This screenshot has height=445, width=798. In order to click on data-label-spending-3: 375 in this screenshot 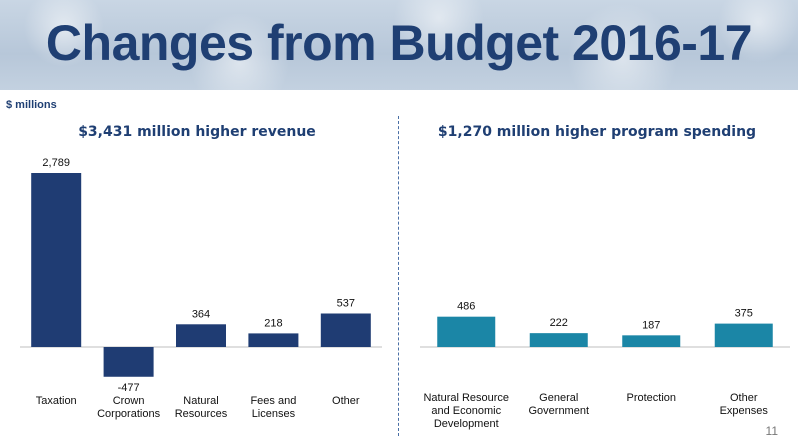, I will do `click(744, 314)`.